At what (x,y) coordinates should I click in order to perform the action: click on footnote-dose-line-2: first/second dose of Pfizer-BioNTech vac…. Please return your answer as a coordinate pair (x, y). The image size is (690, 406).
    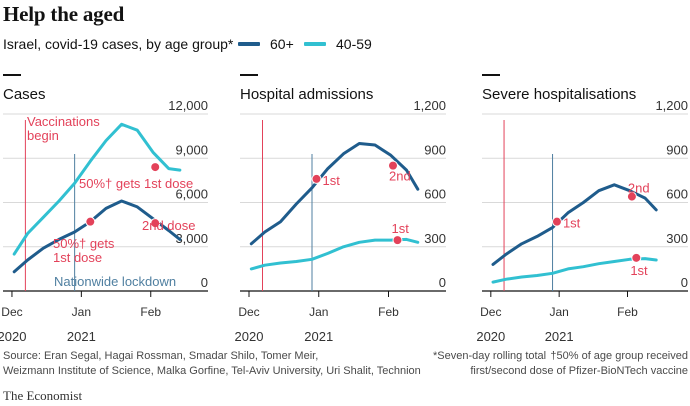
    Looking at the image, I should click on (579, 371).